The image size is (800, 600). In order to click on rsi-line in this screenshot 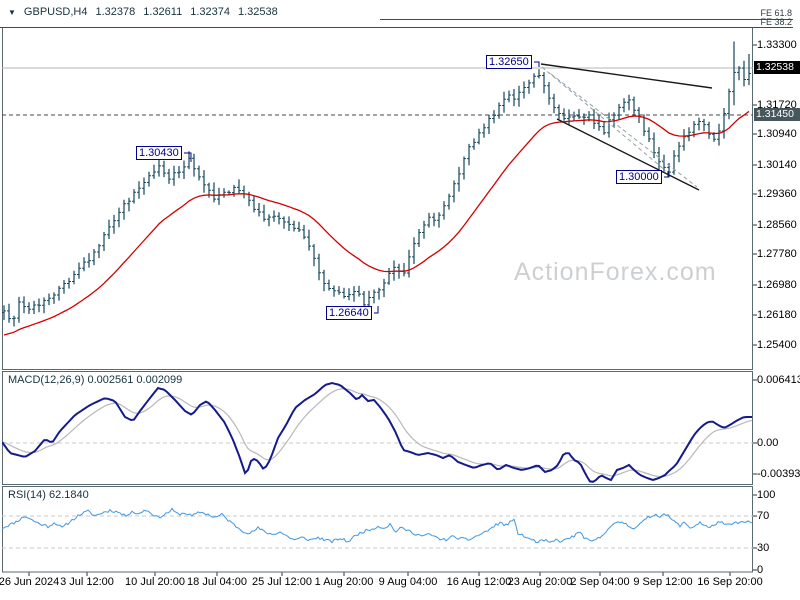, I will do `click(377, 525)`.